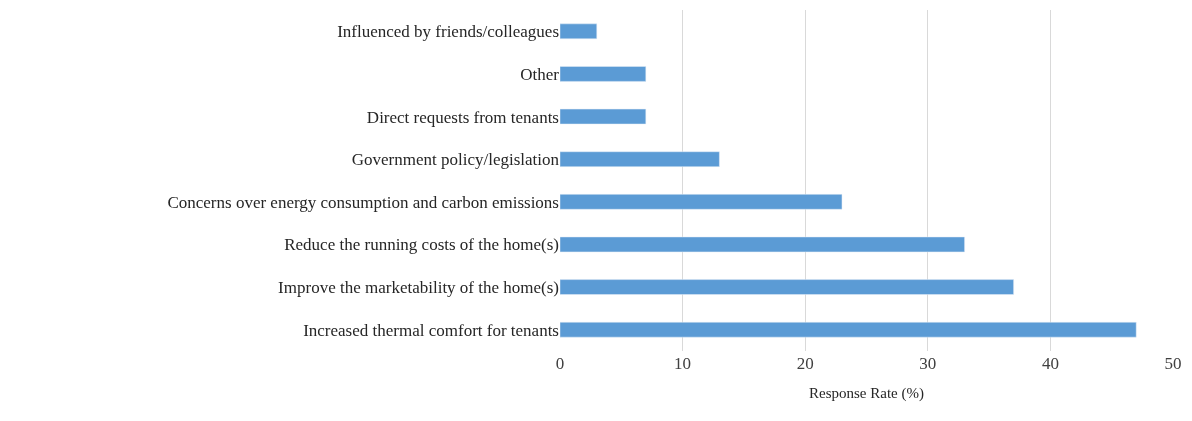 The width and height of the screenshot is (1192, 421). What do you see at coordinates (928, 363) in the screenshot?
I see `x-tick-label: 30` at bounding box center [928, 363].